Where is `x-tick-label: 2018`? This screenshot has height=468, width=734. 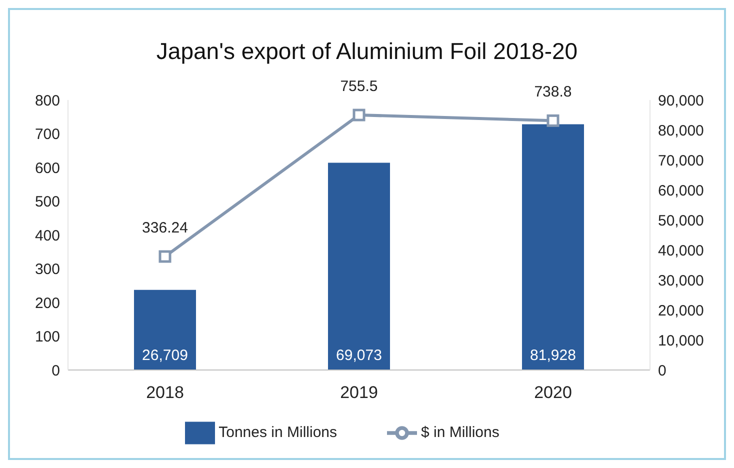 x-tick-label: 2018 is located at coordinates (165, 392).